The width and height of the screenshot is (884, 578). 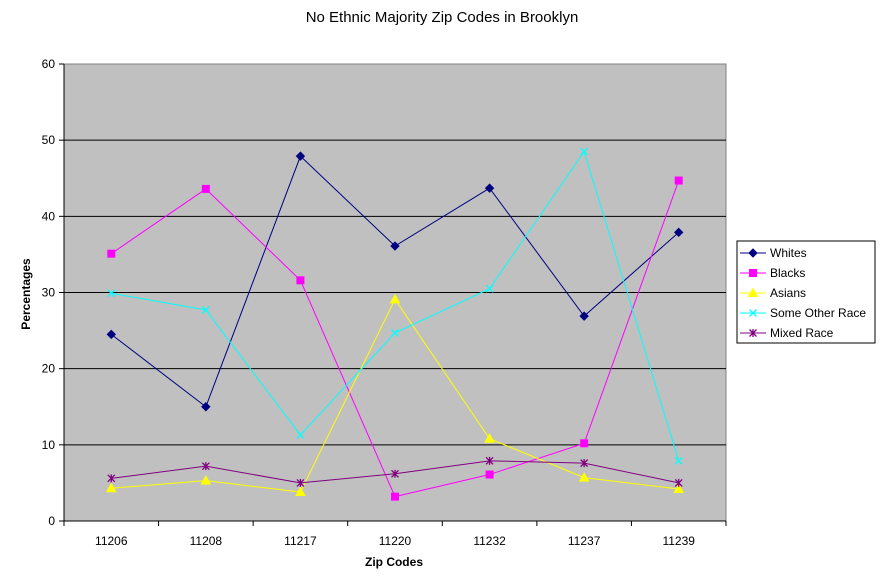 I want to click on y-tick-label: 0, so click(x=51, y=521).